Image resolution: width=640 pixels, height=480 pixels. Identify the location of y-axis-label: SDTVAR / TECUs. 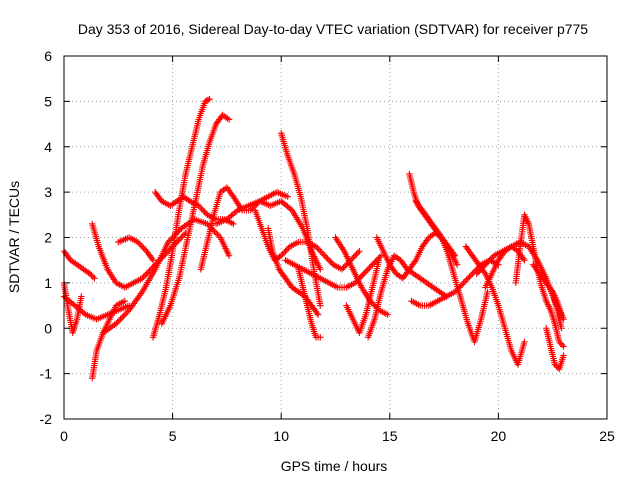
(14, 237).